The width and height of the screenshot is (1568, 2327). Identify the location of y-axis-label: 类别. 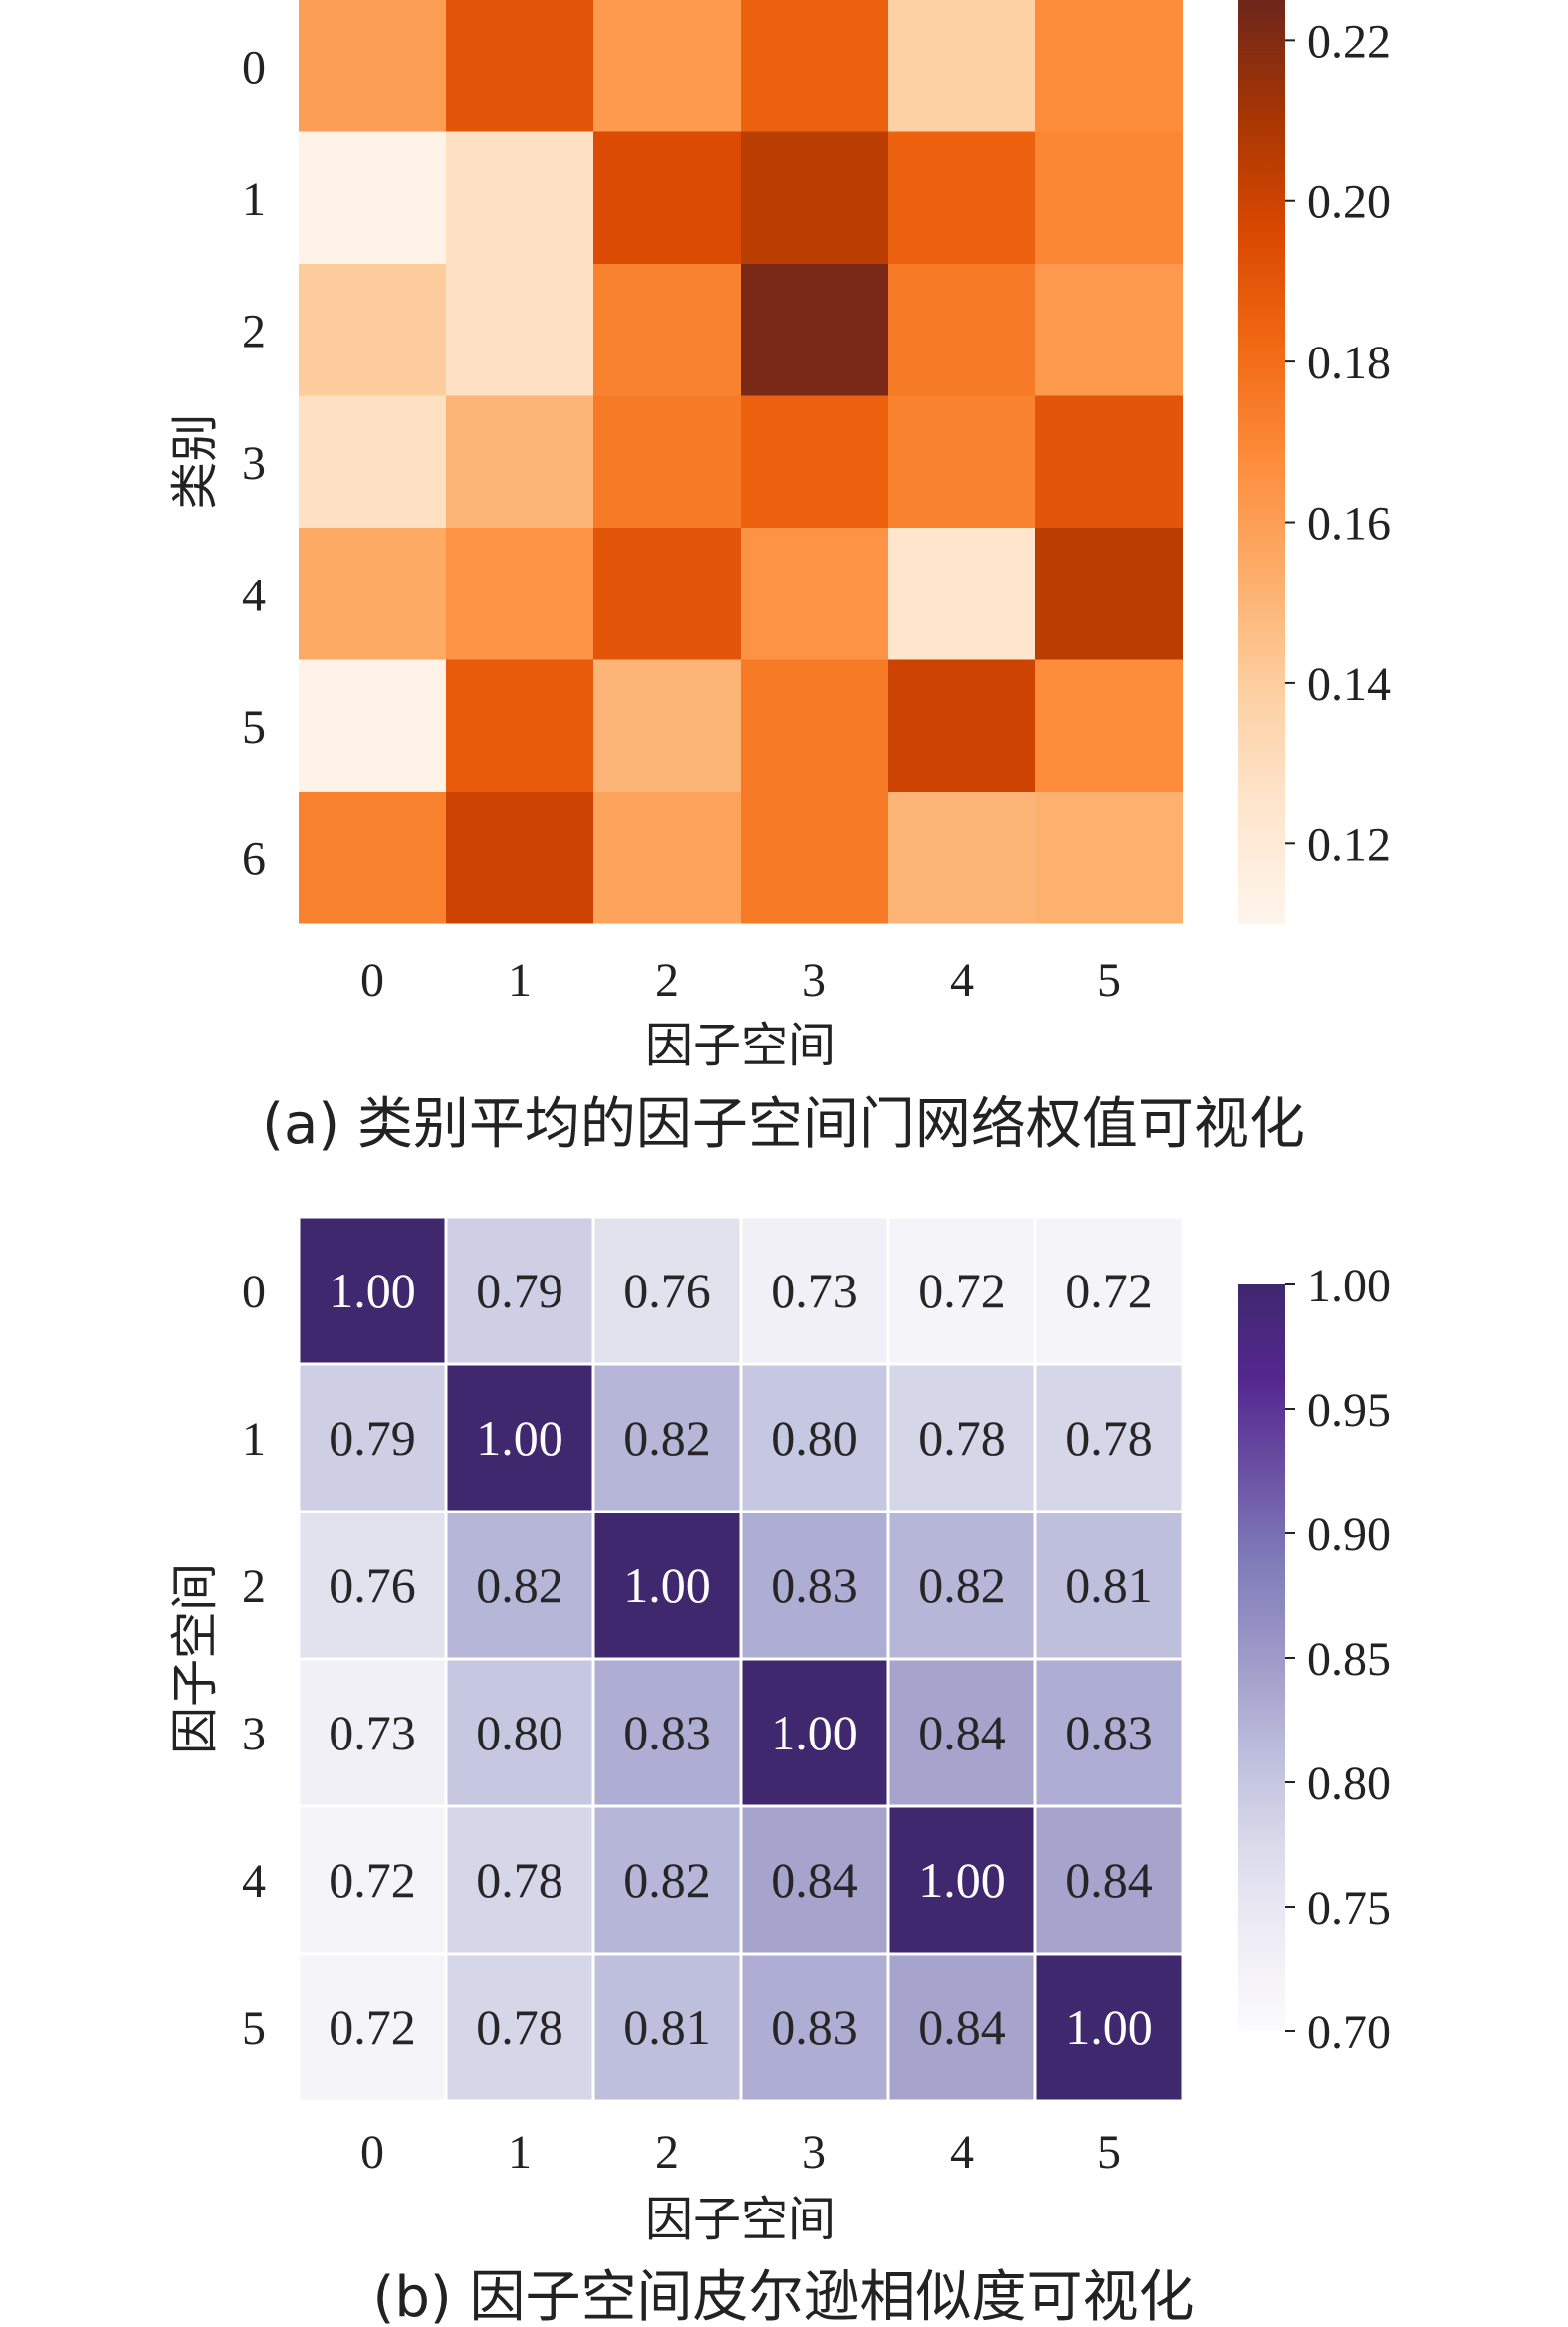
(195, 462).